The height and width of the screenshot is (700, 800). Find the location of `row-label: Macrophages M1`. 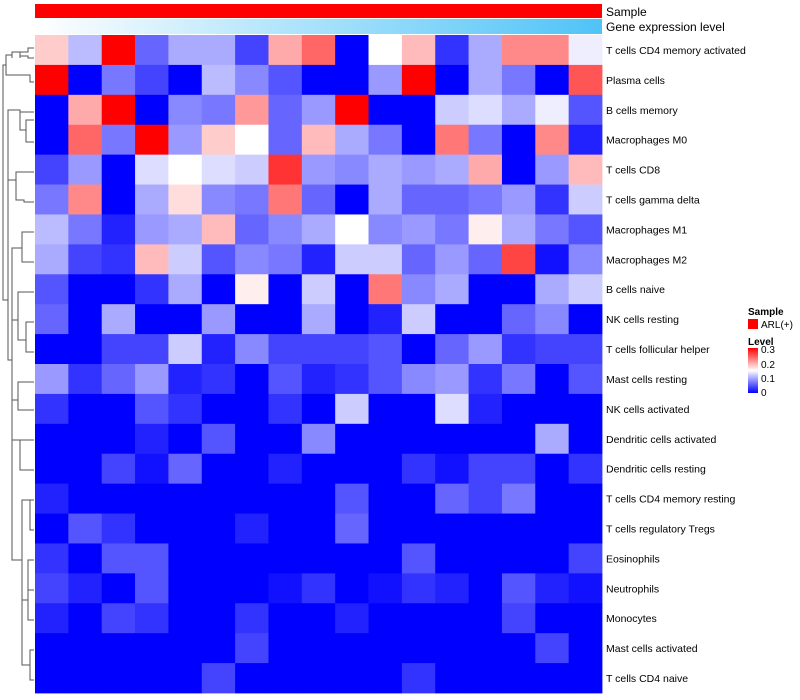

row-label: Macrophages M1 is located at coordinates (646, 230).